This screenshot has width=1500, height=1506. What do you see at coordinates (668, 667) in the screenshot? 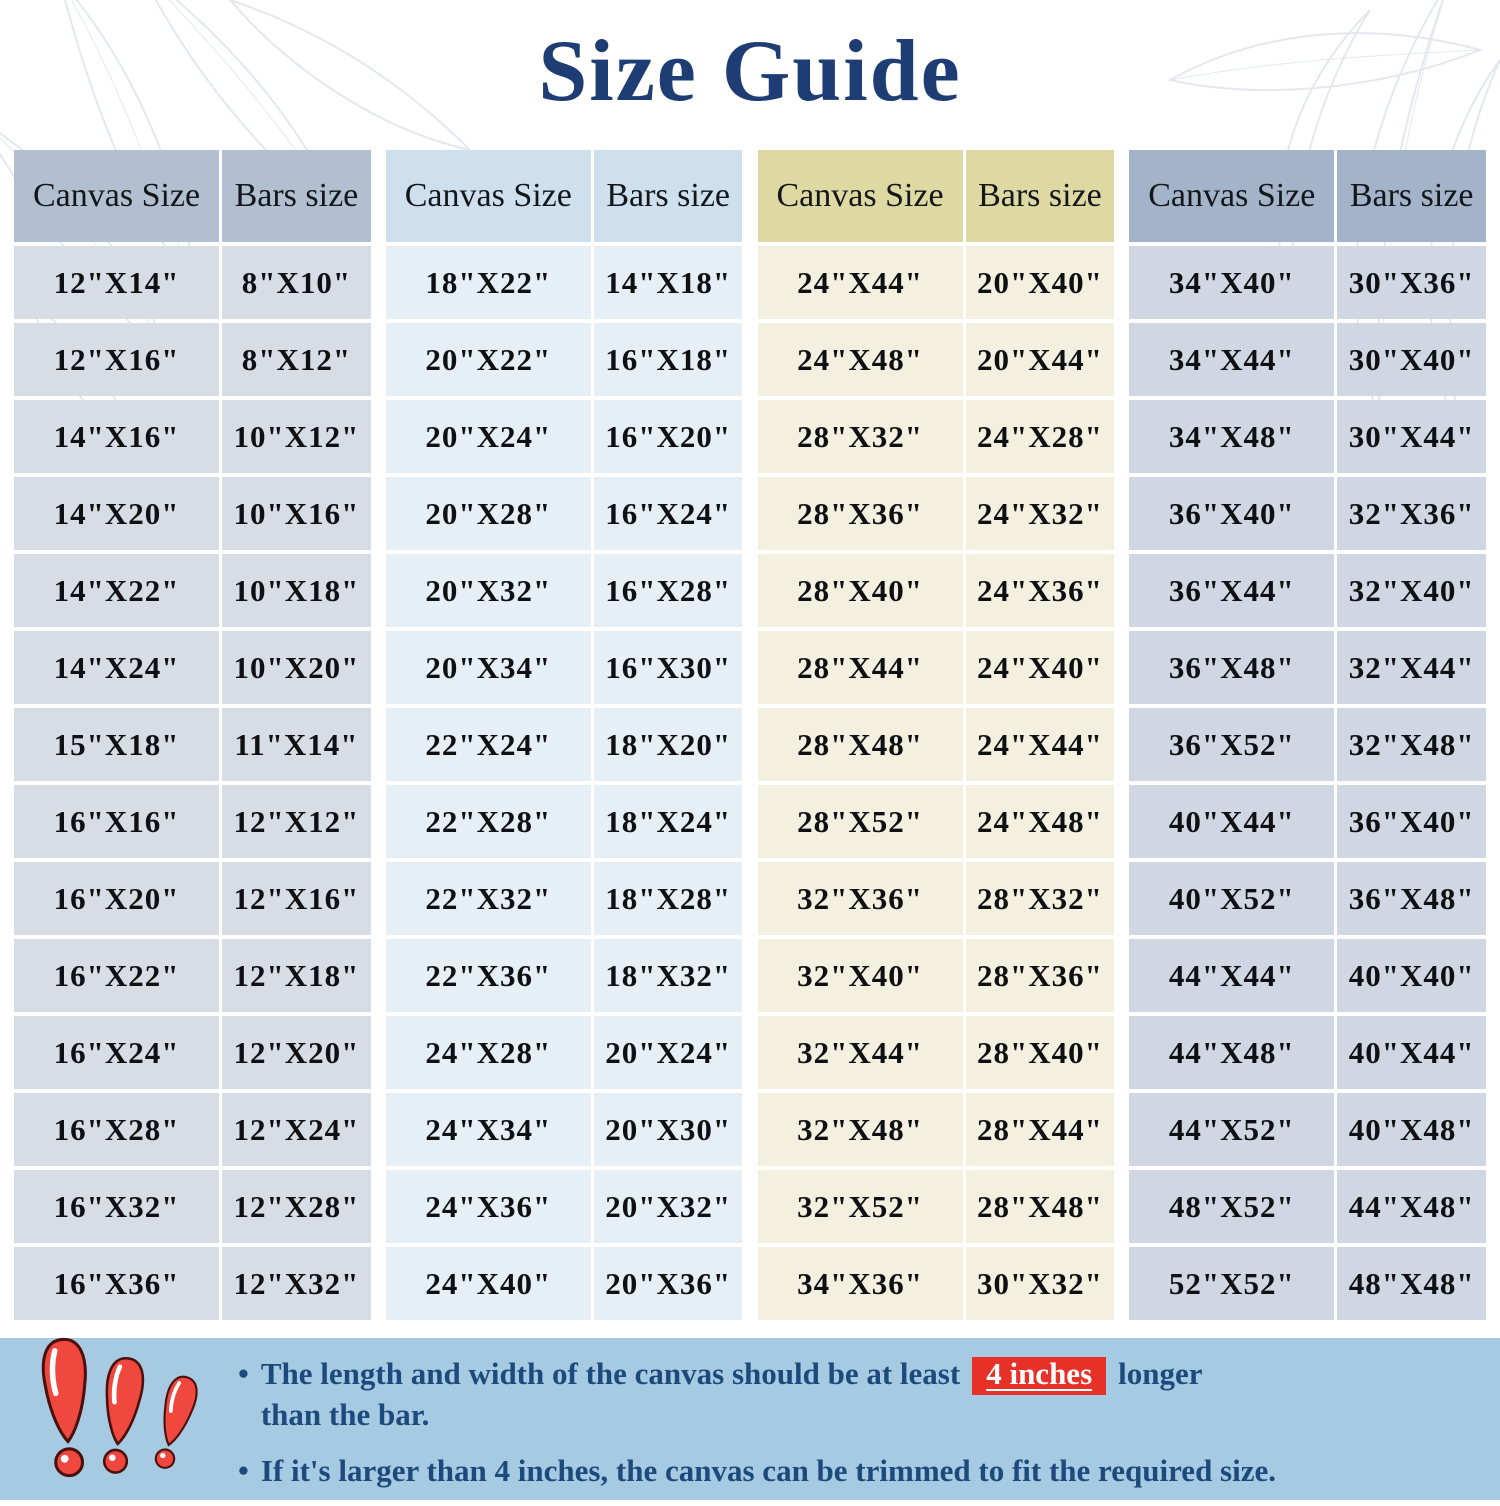
I see `size-cell: 16"X30"` at bounding box center [668, 667].